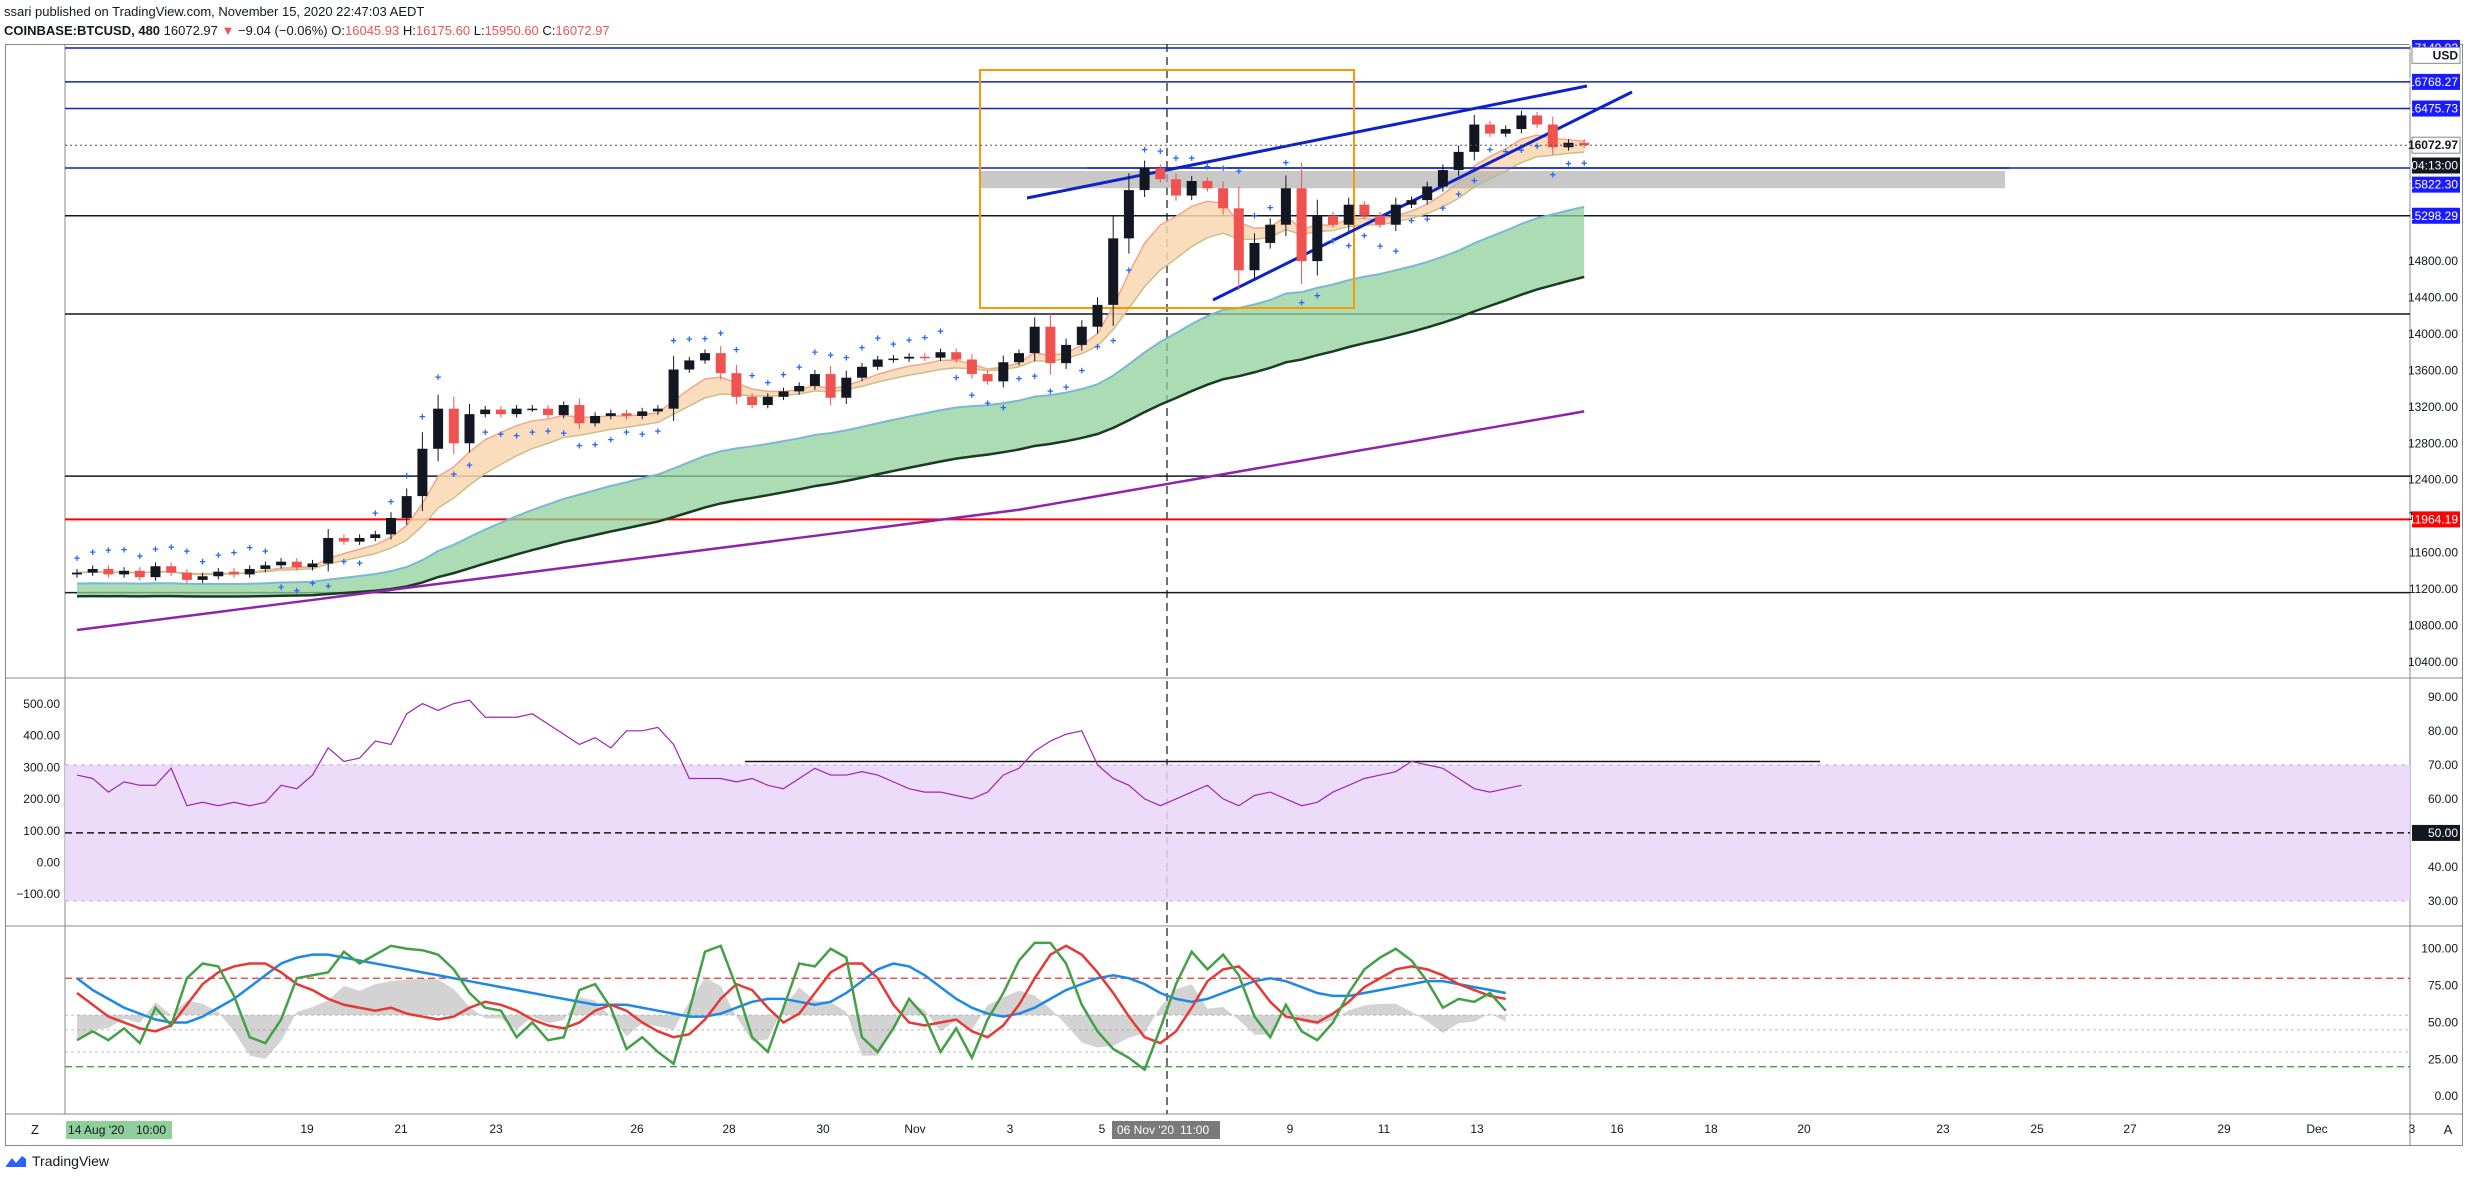 The height and width of the screenshot is (1181, 2488). Describe the element at coordinates (582, 30) in the screenshot. I see `close-value: 16072.97` at that location.